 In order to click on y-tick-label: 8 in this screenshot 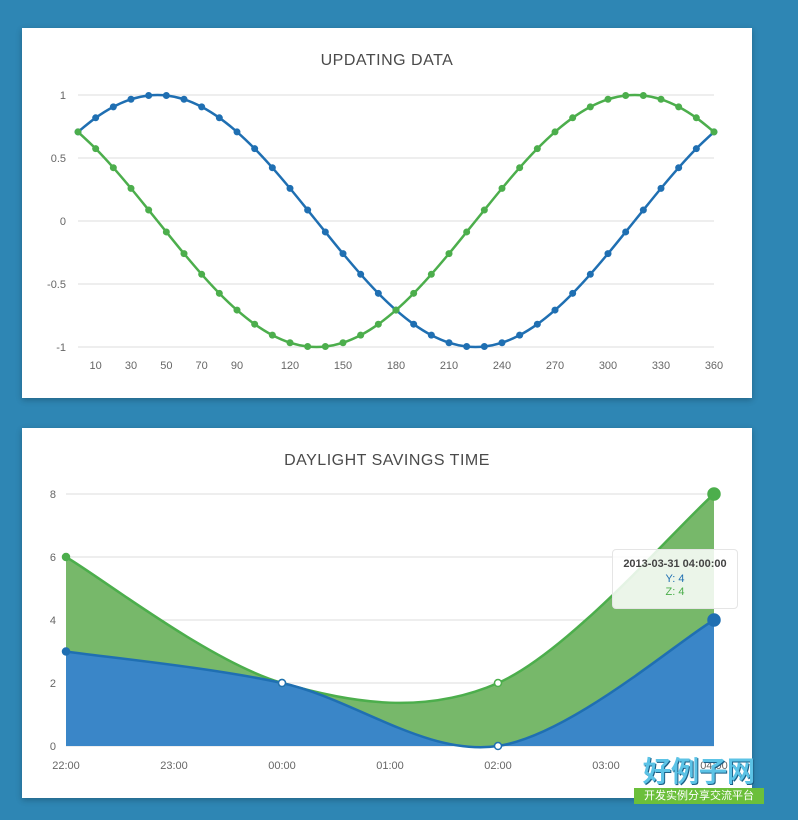, I will do `click(53, 495)`.